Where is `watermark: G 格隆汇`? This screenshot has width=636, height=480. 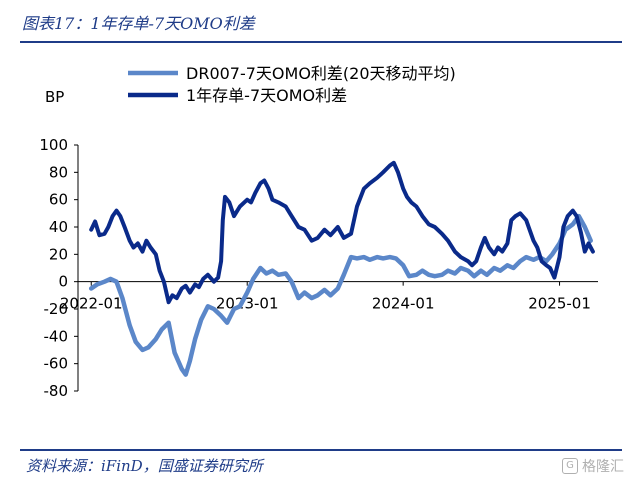
watermark: G 格隆汇 is located at coordinates (593, 466).